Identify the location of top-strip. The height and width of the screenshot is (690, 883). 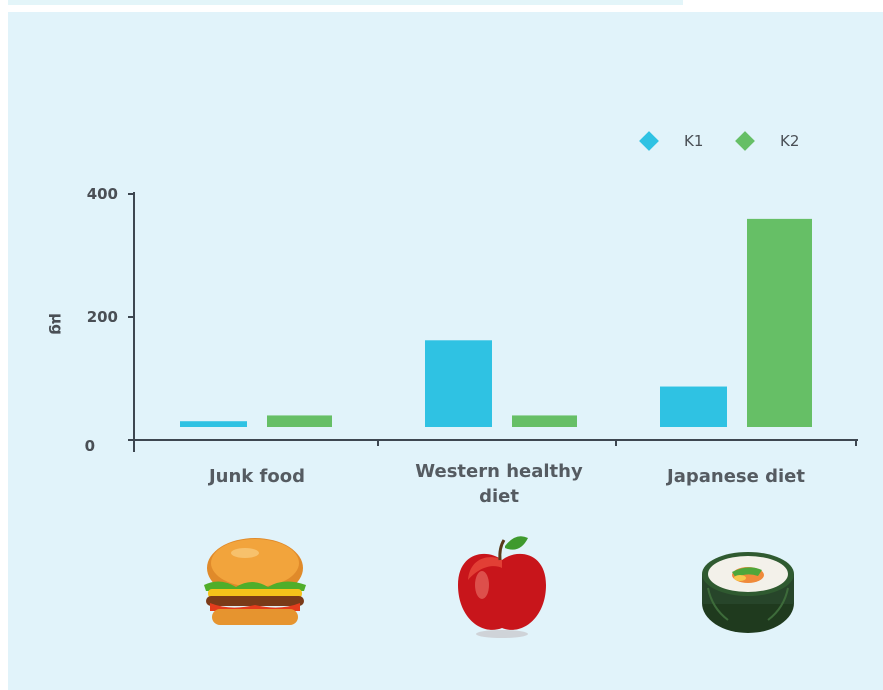
(345, 2).